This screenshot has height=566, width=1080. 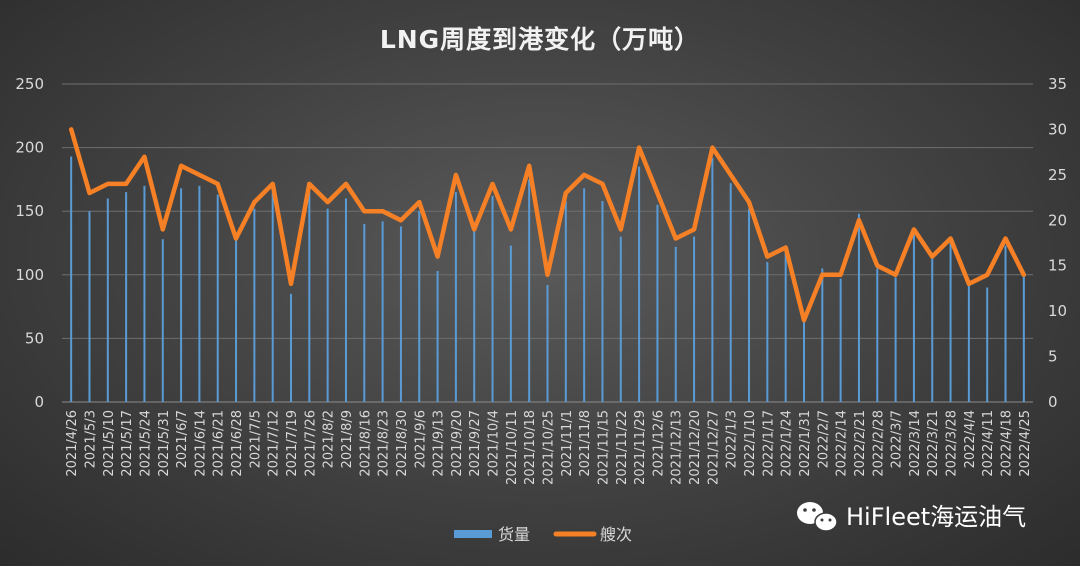 I want to click on y-right-tick-label: 25, so click(x=1057, y=175).